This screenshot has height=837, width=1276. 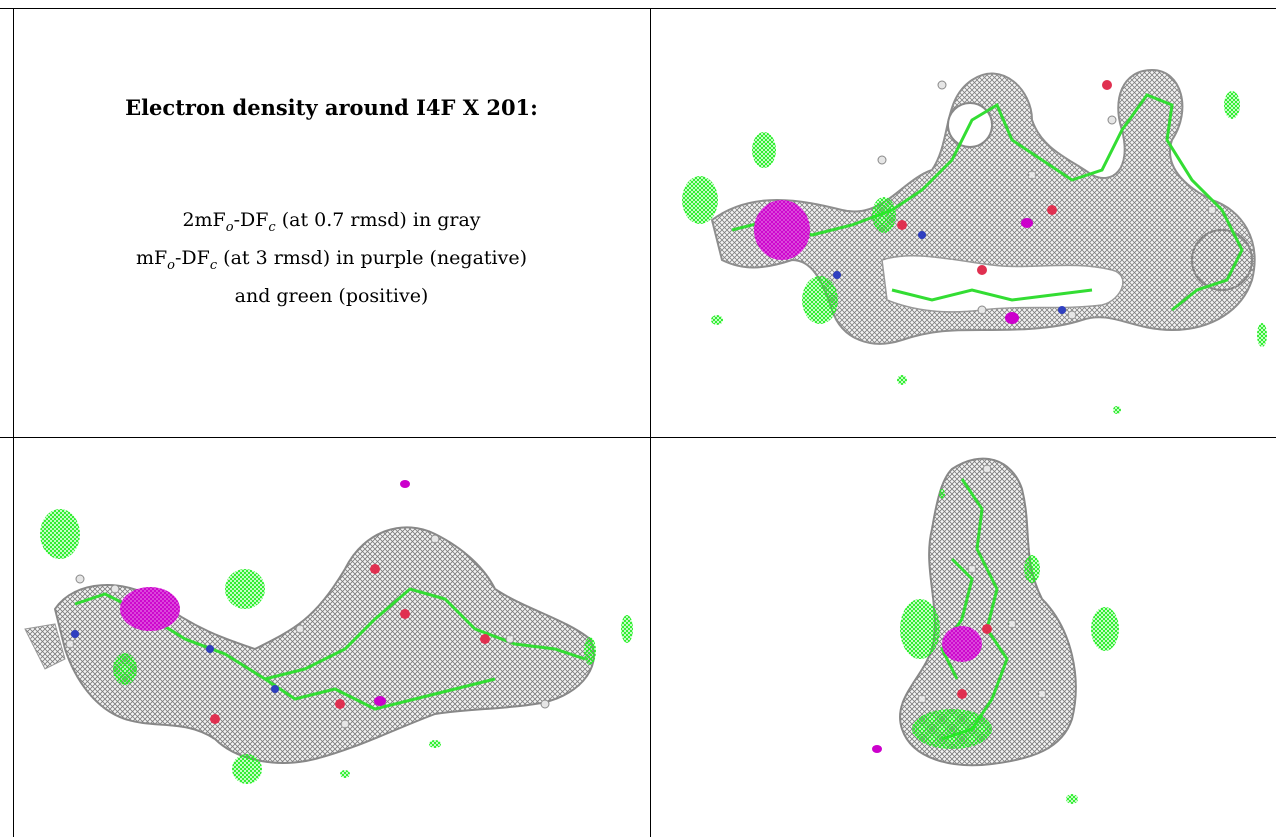 I want to click on positive-density-green, so click(x=1009, y=646).